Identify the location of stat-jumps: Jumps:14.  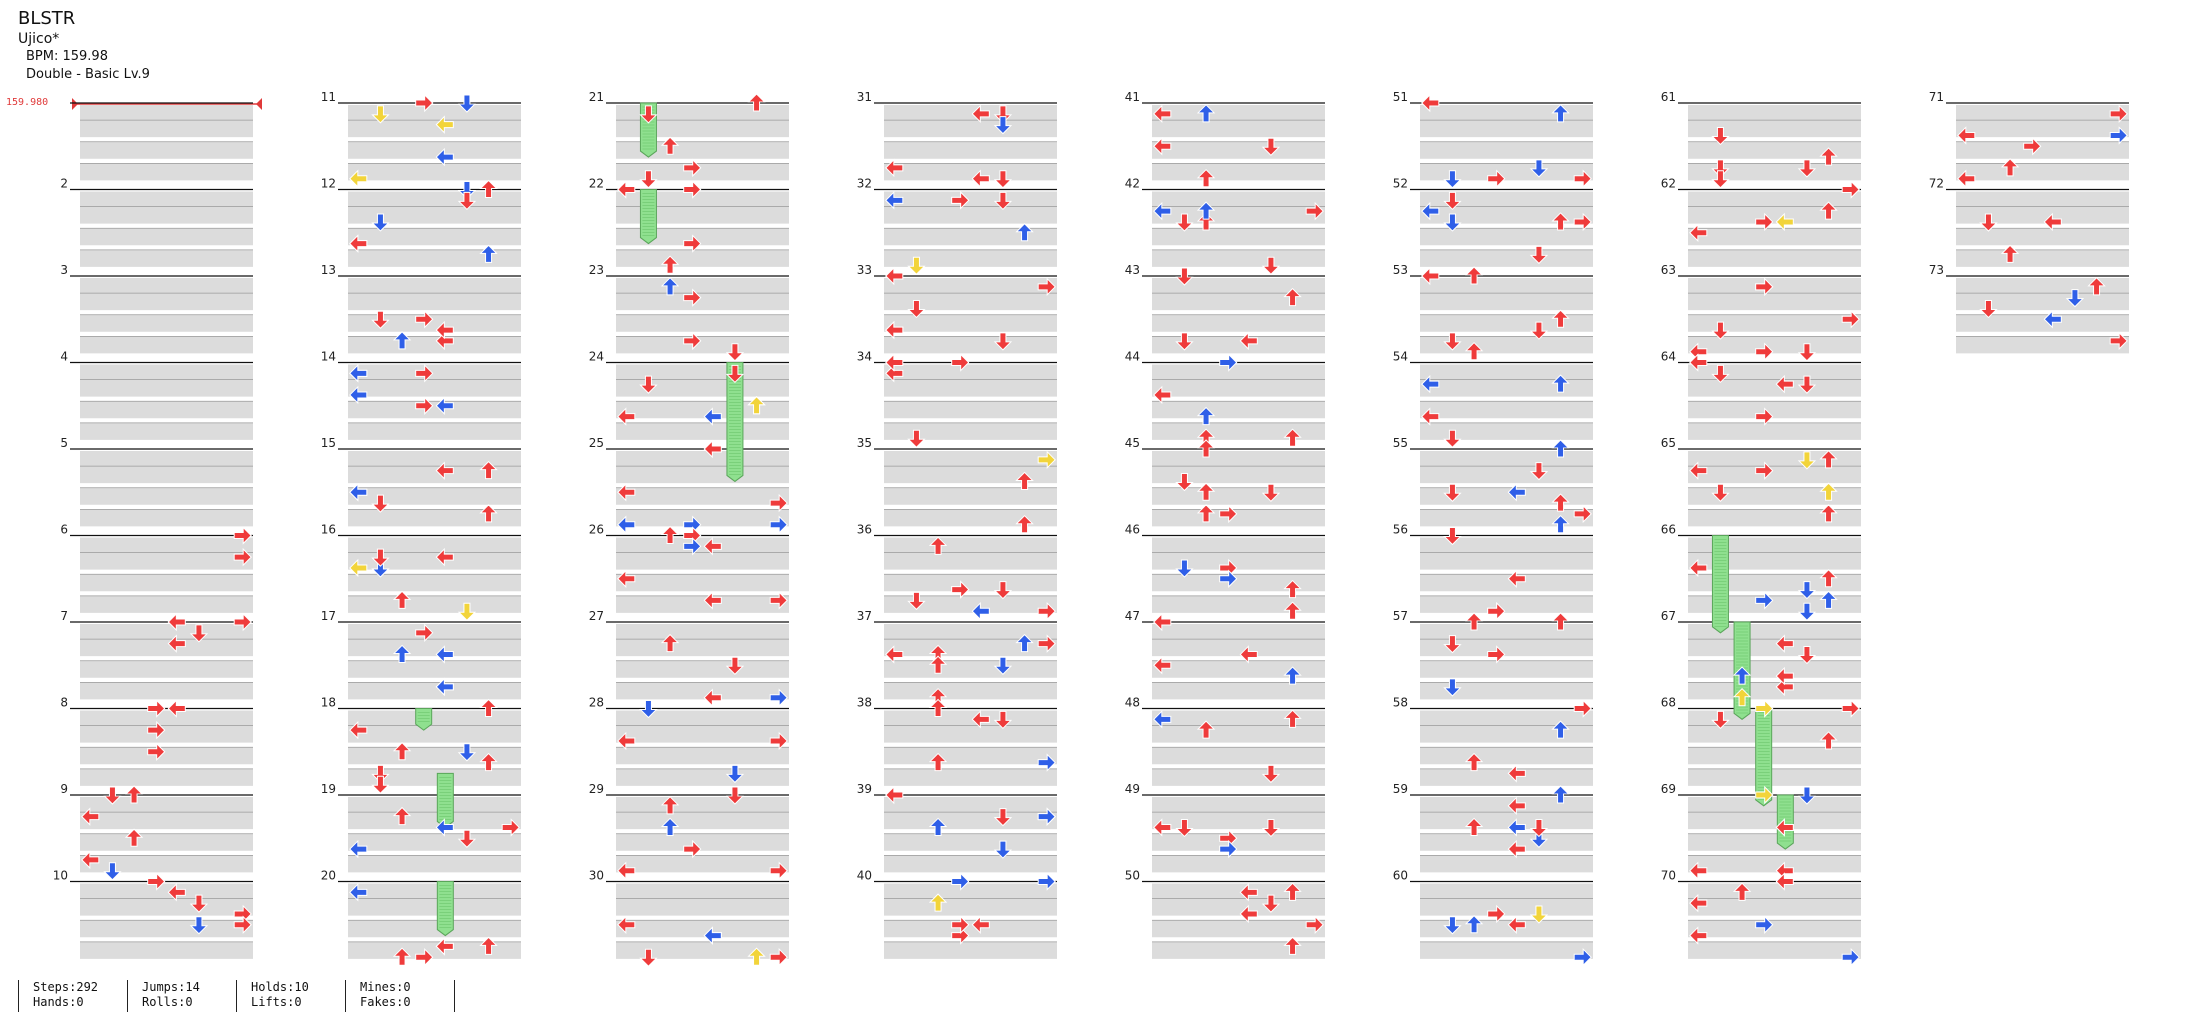
(171, 987).